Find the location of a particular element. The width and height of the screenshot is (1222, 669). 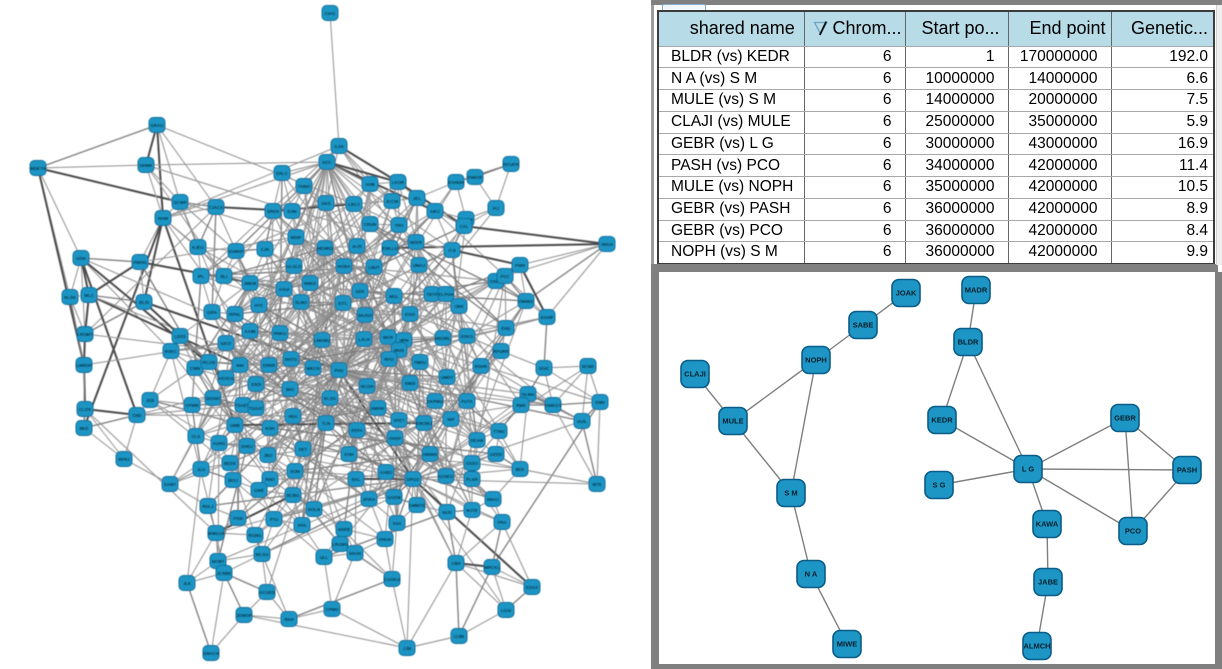

svg-text: JCCW is located at coordinates (393, 201).